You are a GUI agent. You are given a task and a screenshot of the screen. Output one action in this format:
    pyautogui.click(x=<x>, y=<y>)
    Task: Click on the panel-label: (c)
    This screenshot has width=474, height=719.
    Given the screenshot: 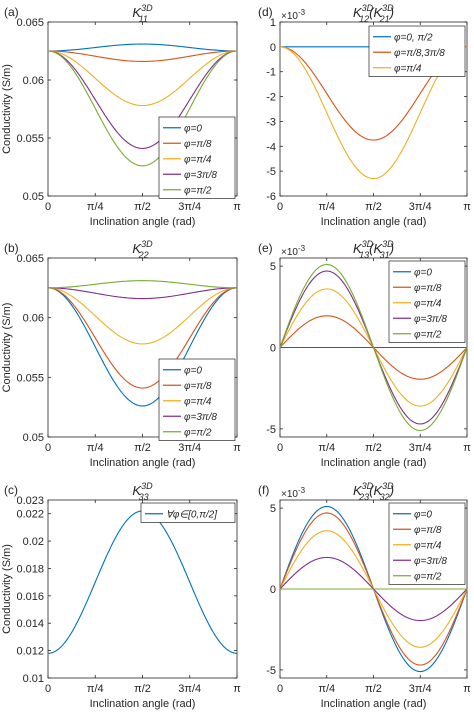 What is the action you would take?
    pyautogui.click(x=11, y=490)
    